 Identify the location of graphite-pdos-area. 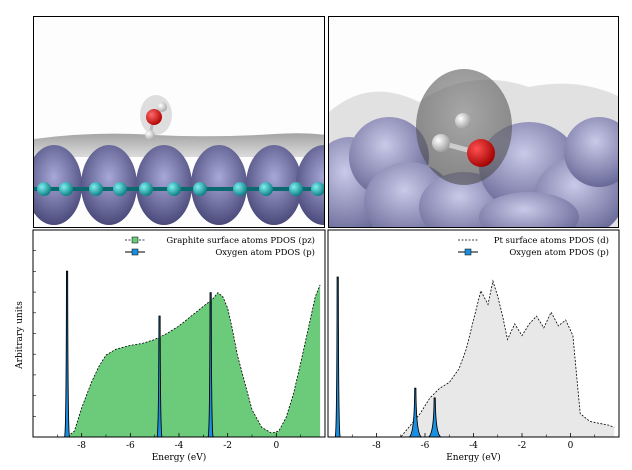
(177, 360).